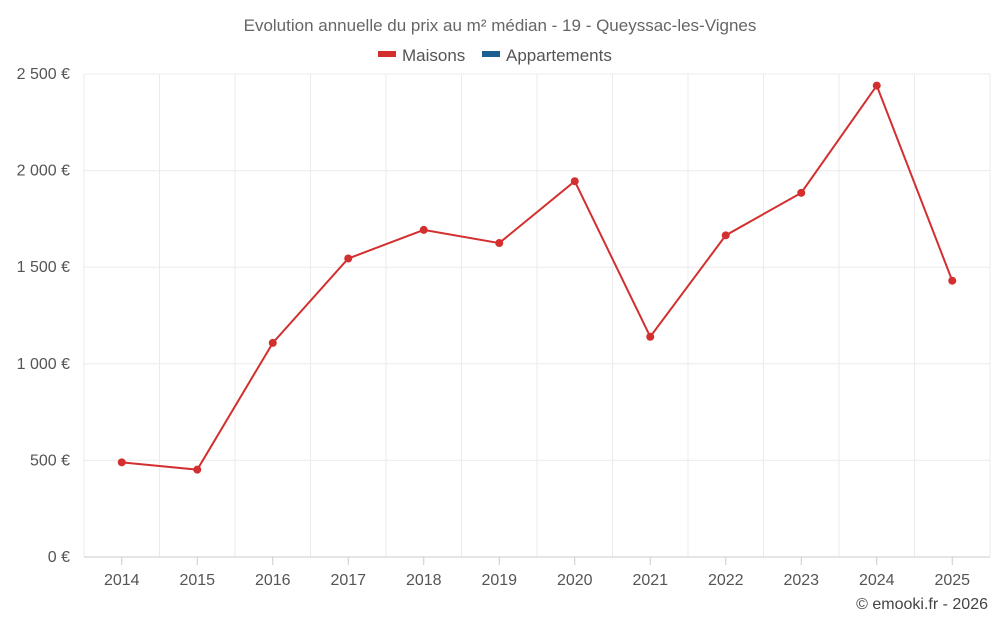  What do you see at coordinates (122, 580) in the screenshot?
I see `x-tick-label: 2014` at bounding box center [122, 580].